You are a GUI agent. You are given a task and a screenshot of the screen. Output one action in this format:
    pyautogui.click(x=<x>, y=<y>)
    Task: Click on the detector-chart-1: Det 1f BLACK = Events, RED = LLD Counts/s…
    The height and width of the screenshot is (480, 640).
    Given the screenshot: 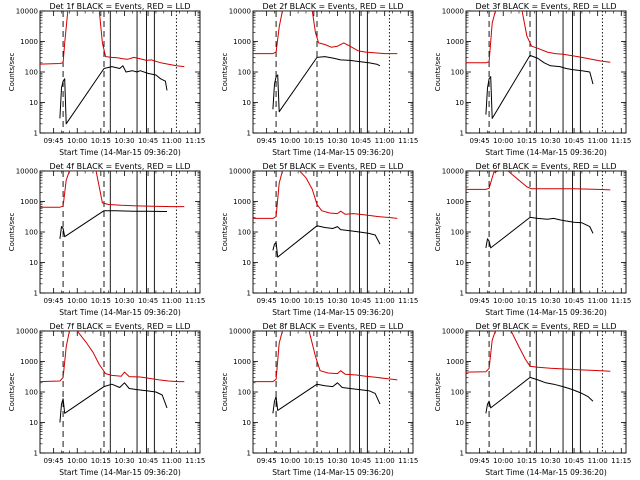 What is the action you would take?
    pyautogui.click(x=106, y=79)
    